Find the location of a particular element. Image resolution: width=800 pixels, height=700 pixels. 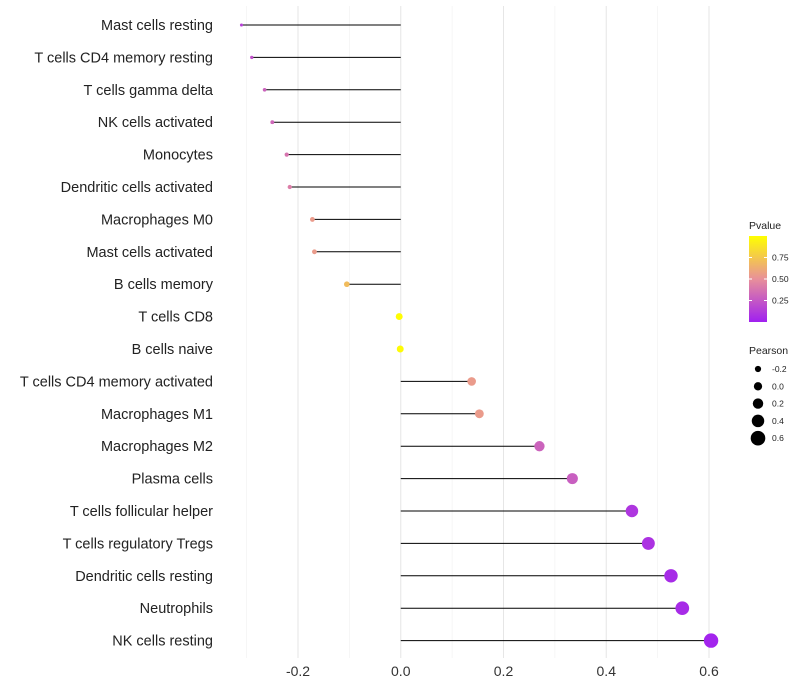

pvalue-legend-label: 0.75 is located at coordinates (780, 258).